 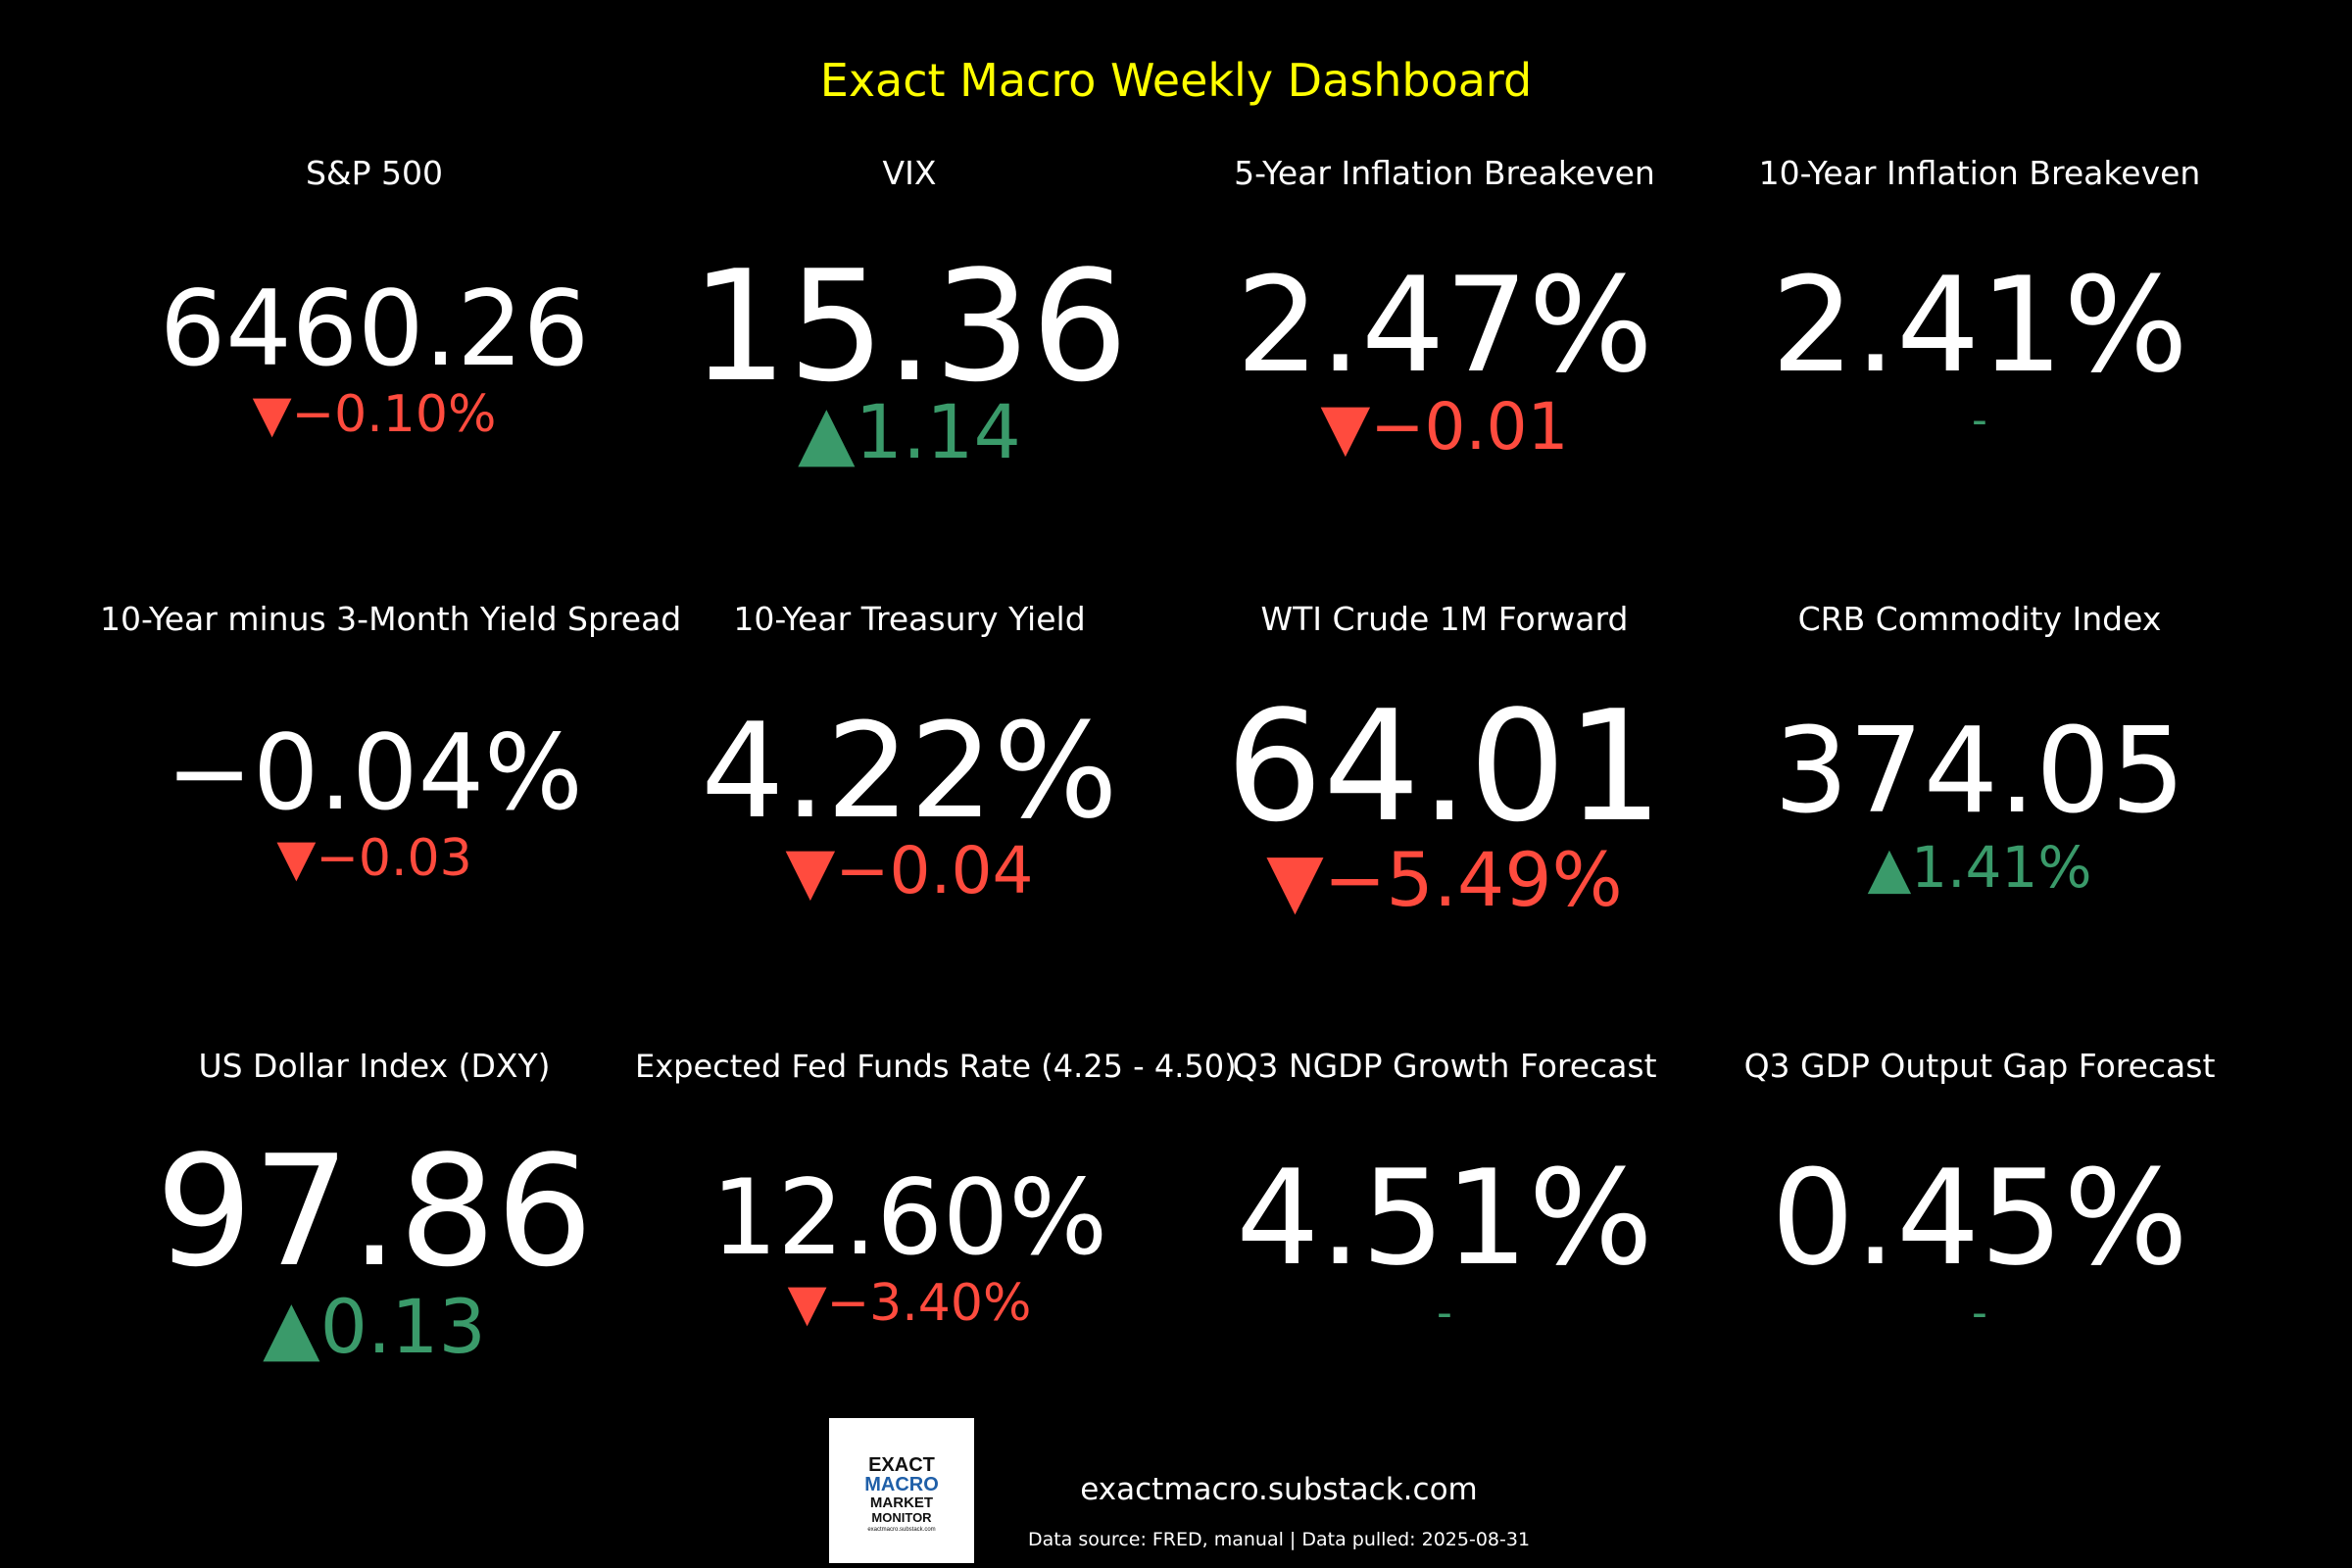 I want to click on tile-label: Q3 GDP Output Gap Forecast, so click(x=1979, y=1066).